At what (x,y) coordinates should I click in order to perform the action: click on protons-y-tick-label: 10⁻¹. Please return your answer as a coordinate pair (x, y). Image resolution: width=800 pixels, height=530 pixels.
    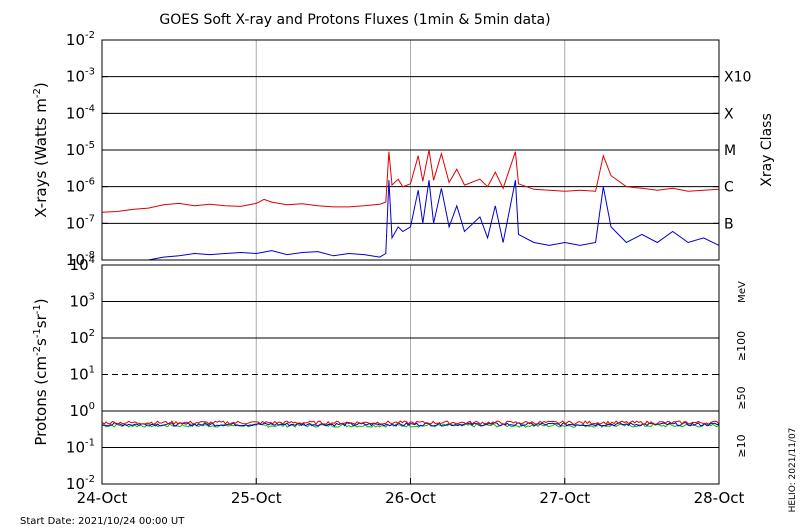
    Looking at the image, I should click on (80, 447).